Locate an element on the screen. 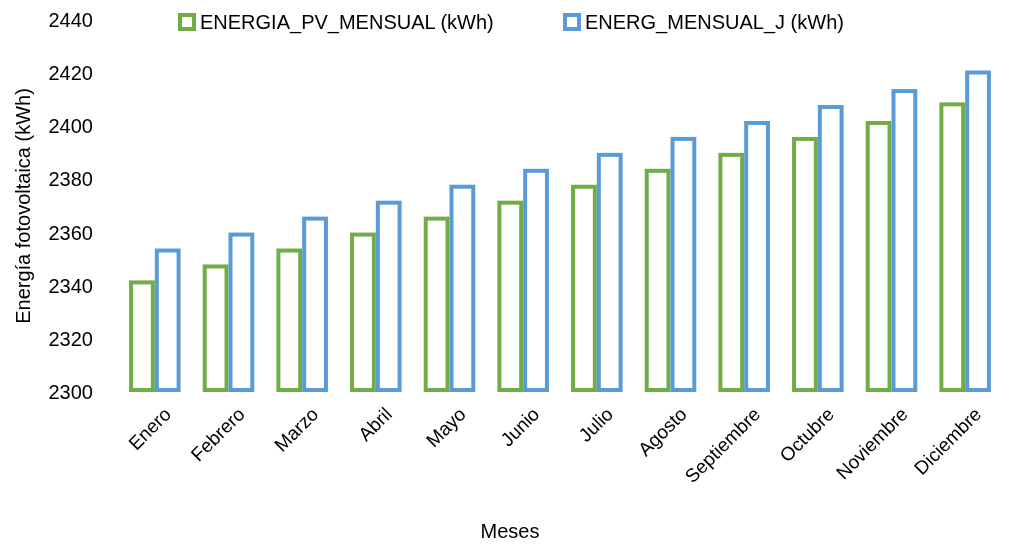  y-tick-label: 2360 is located at coordinates (70, 232).